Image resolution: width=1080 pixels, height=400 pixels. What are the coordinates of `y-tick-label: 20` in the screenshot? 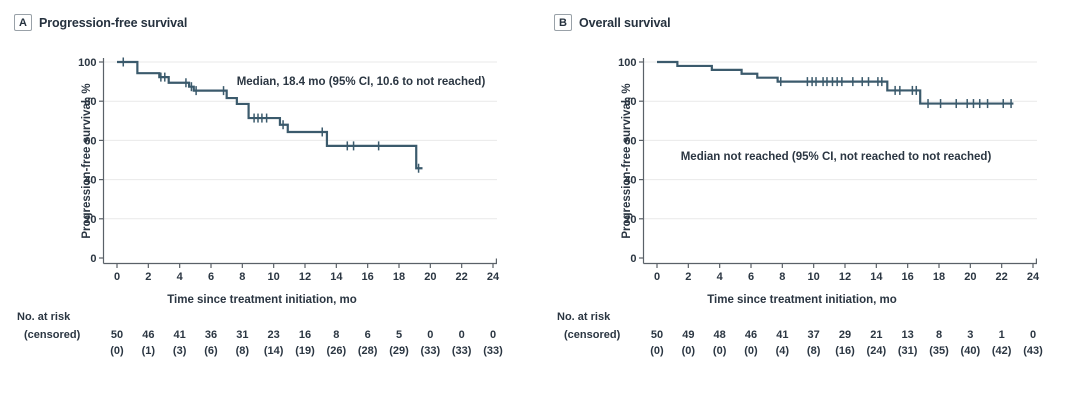 It's located at (90, 220).